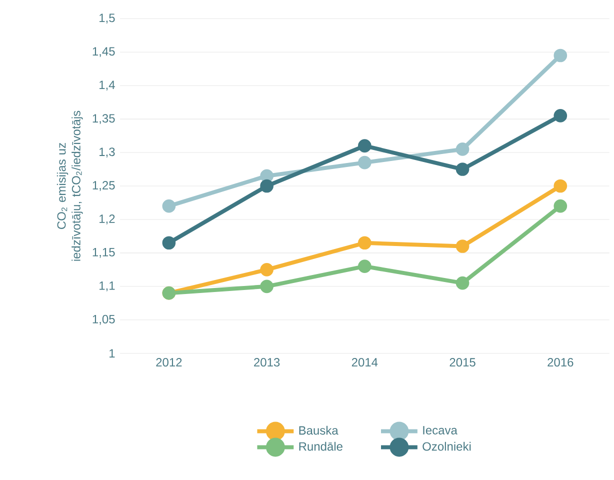 This screenshot has height=480, width=614. What do you see at coordinates (463, 362) in the screenshot?
I see `x-tick-label: 2015` at bounding box center [463, 362].